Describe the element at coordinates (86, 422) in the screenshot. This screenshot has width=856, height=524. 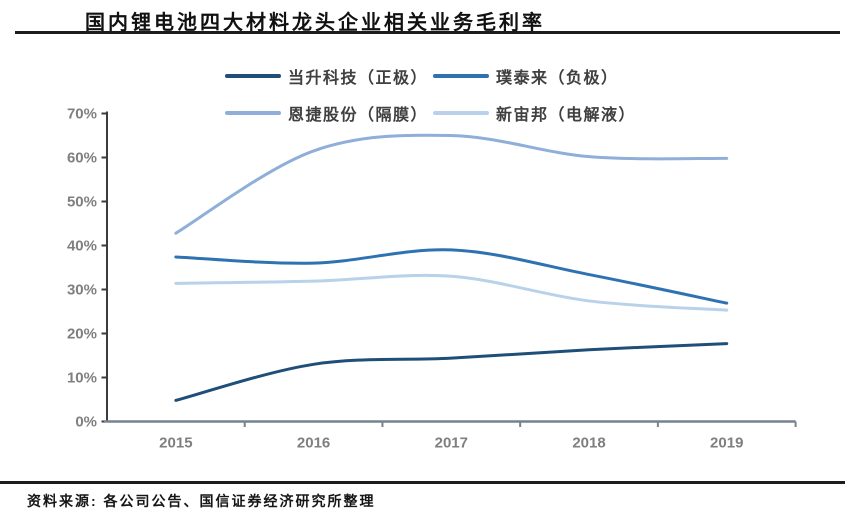
I see `y-tick-label: 0%` at that location.